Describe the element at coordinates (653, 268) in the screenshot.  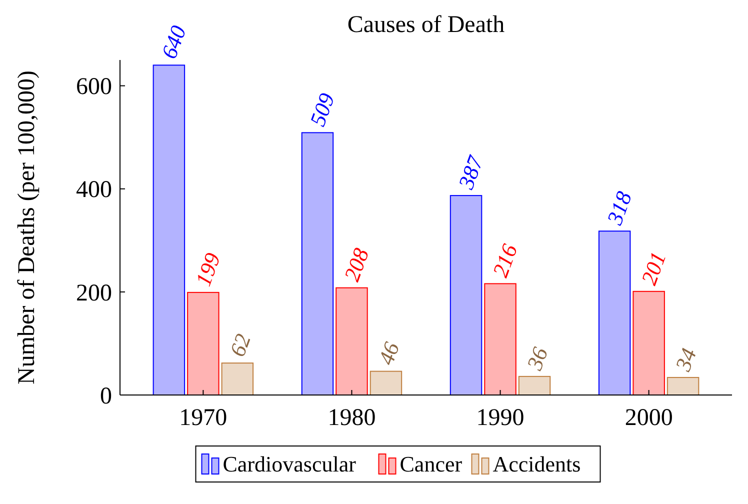
I see `data-label: 201` at that location.